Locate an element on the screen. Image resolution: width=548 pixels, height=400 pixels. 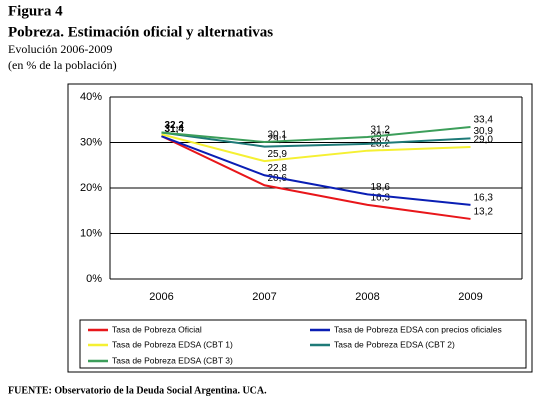
data-label: 33,4 is located at coordinates (484, 120).